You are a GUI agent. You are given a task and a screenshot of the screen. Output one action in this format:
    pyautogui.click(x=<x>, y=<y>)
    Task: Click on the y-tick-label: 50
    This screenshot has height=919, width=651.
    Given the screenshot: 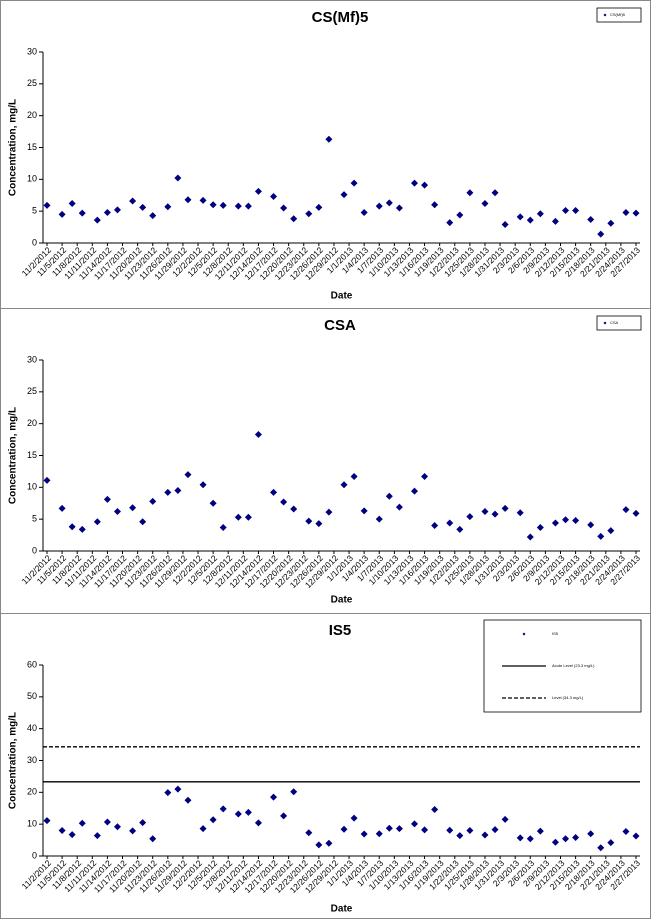 What is the action you would take?
    pyautogui.click(x=32, y=696)
    